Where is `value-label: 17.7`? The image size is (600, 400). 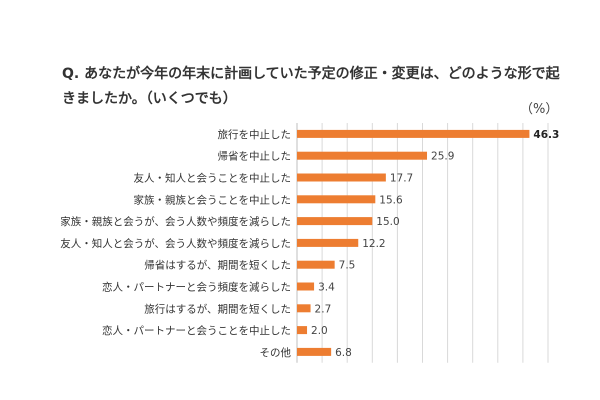
value-label: 17.7 is located at coordinates (401, 179).